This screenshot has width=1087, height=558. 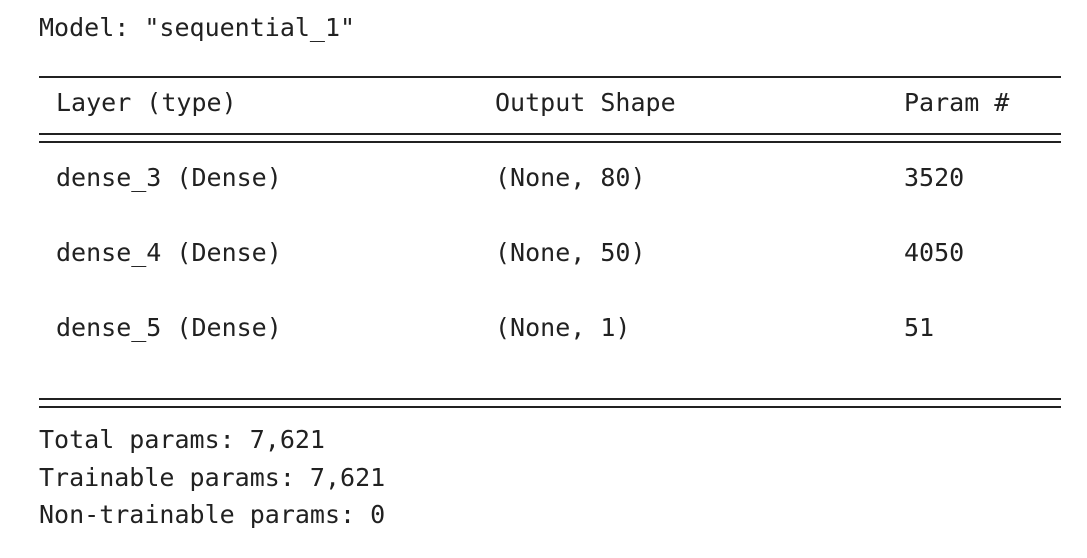 What do you see at coordinates (563, 327) in the screenshot?
I see `row-output-shape: (None, 1)` at bounding box center [563, 327].